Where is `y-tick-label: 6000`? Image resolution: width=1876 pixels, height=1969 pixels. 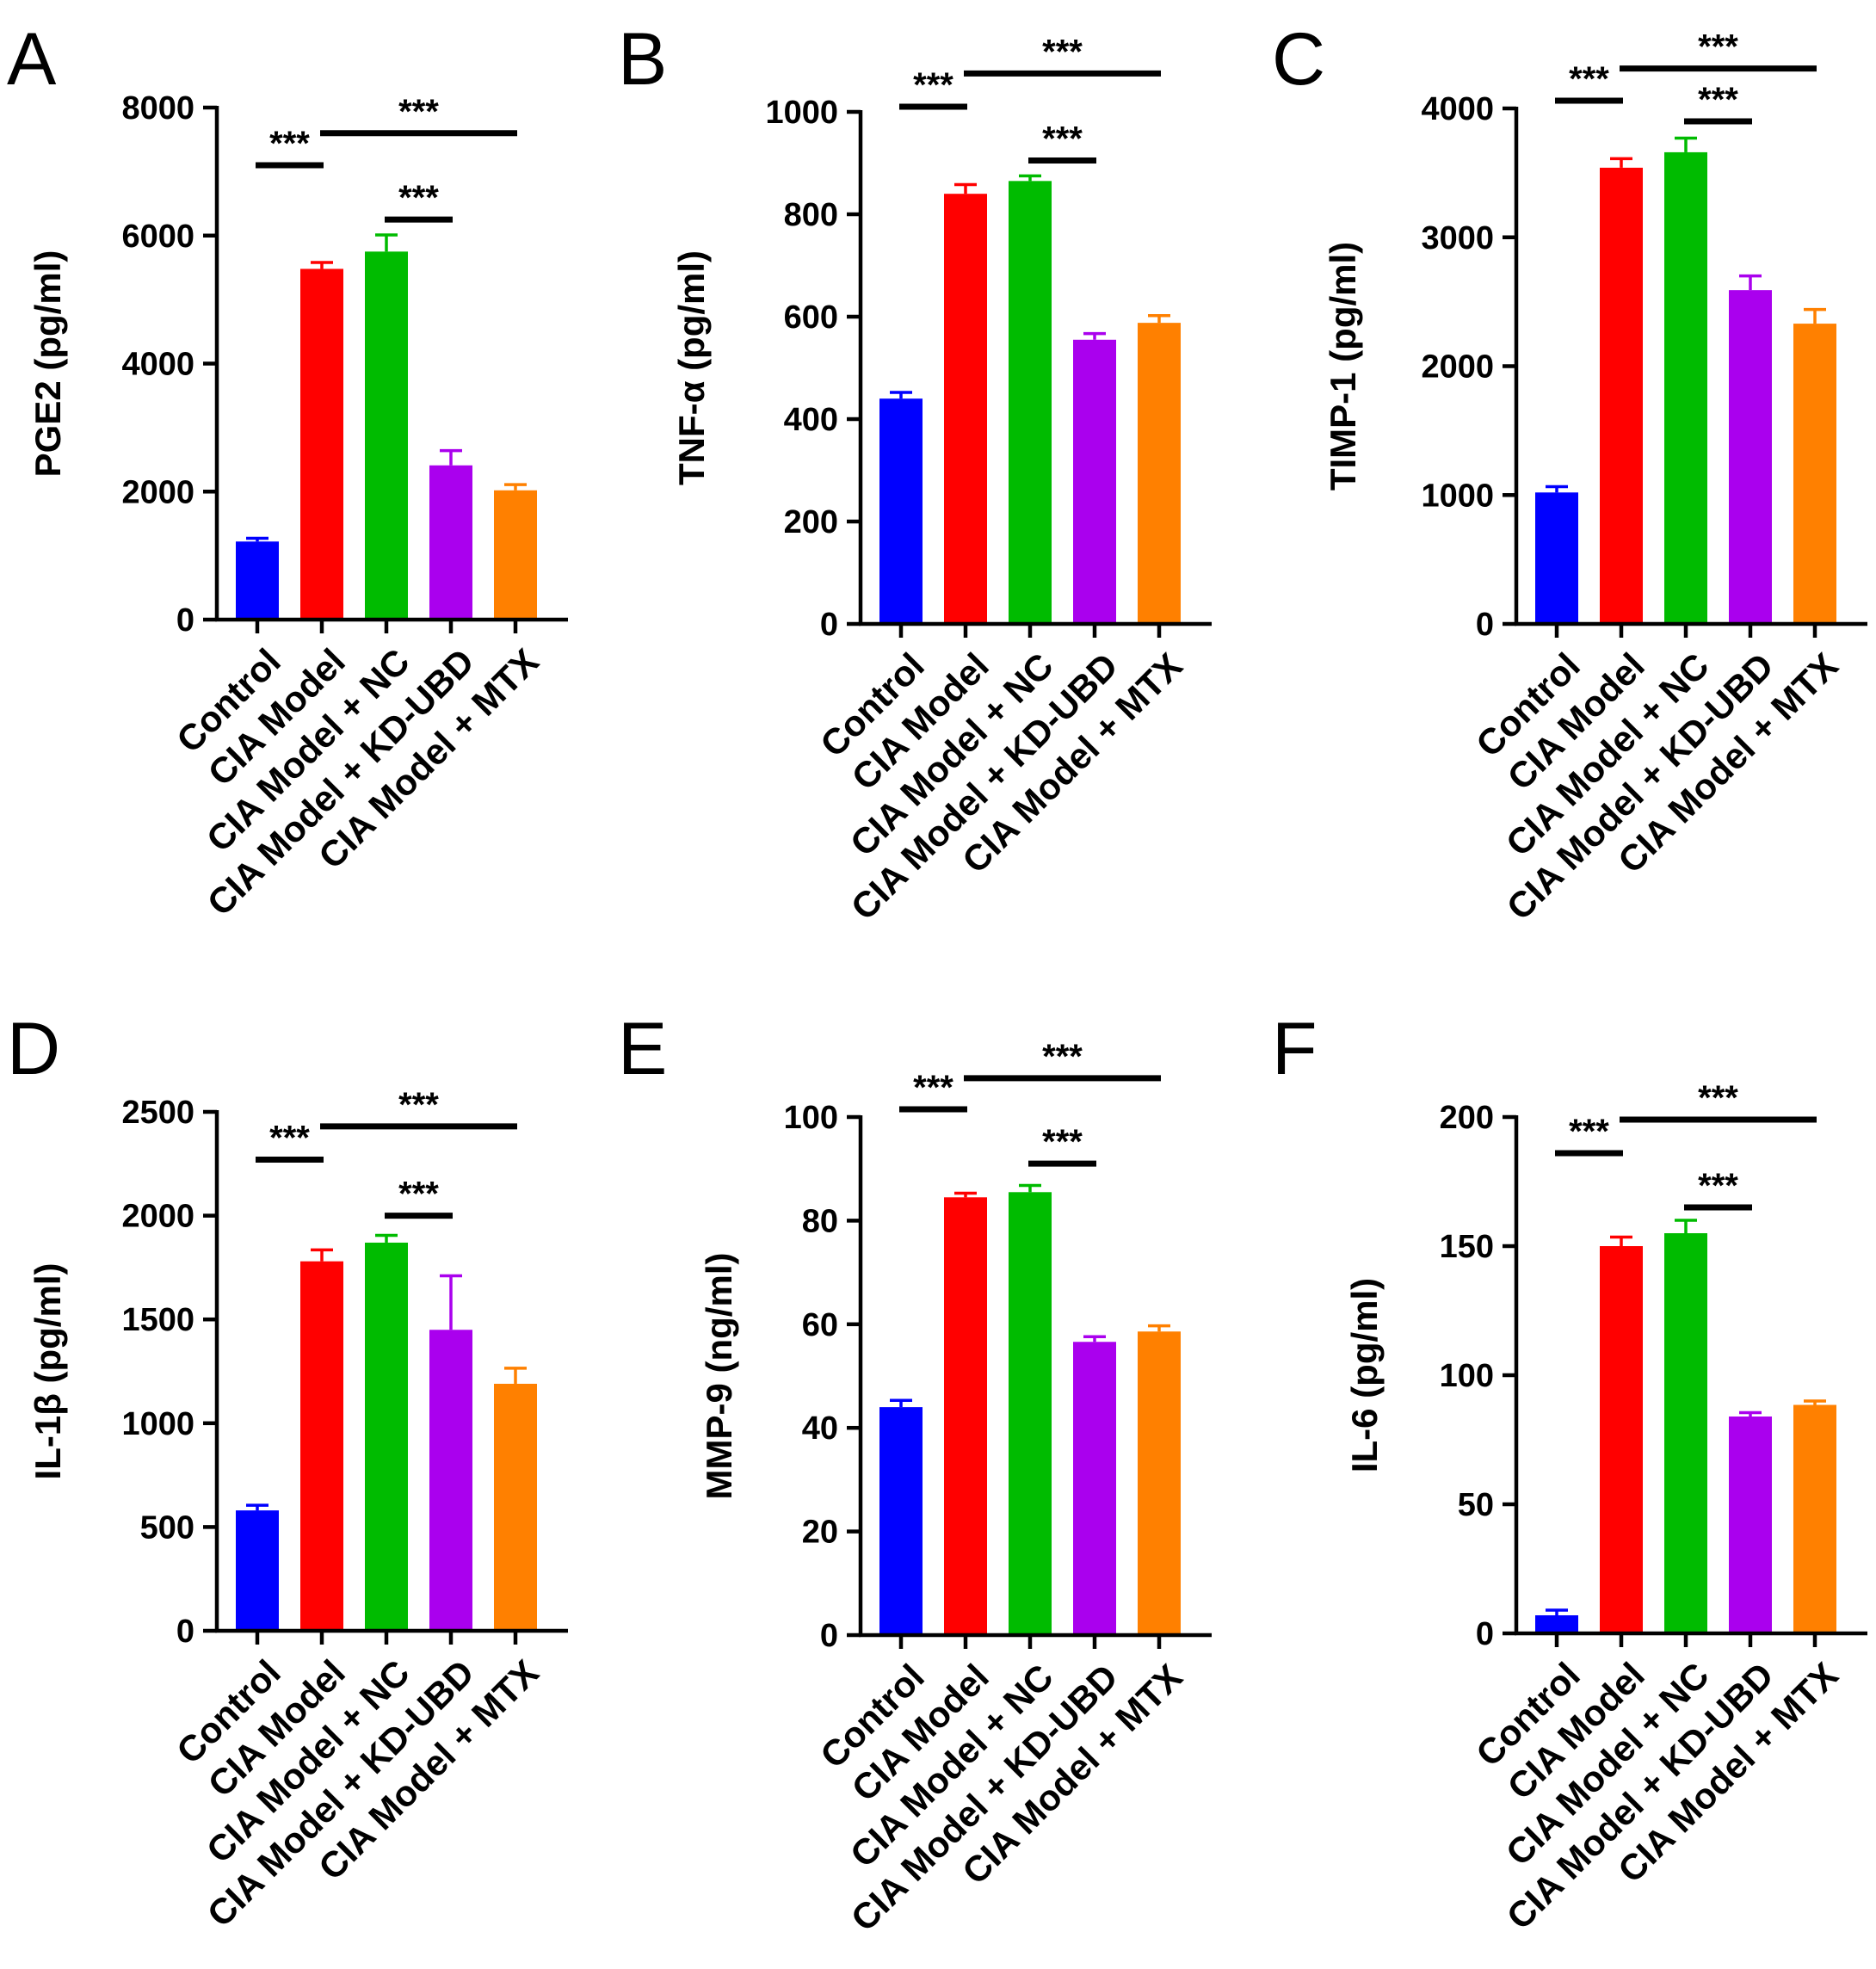 y-tick-label: 6000 is located at coordinates (158, 237).